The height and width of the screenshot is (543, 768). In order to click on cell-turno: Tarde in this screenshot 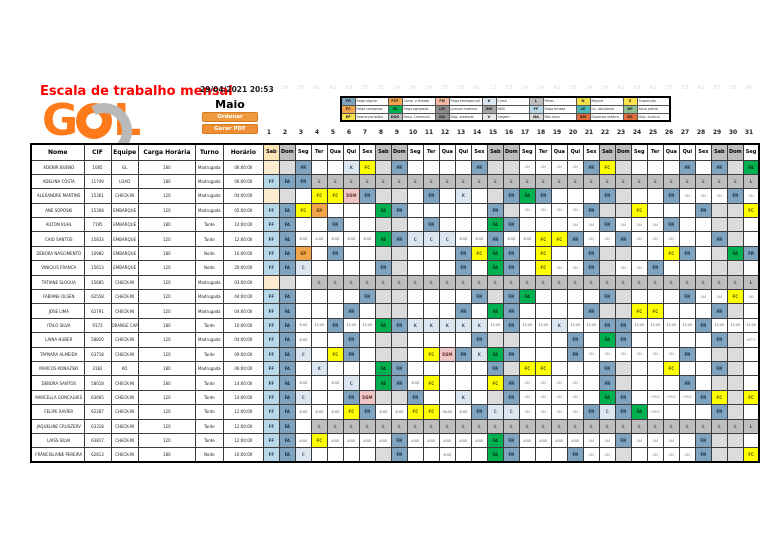, I will do `click(209, 225)`.